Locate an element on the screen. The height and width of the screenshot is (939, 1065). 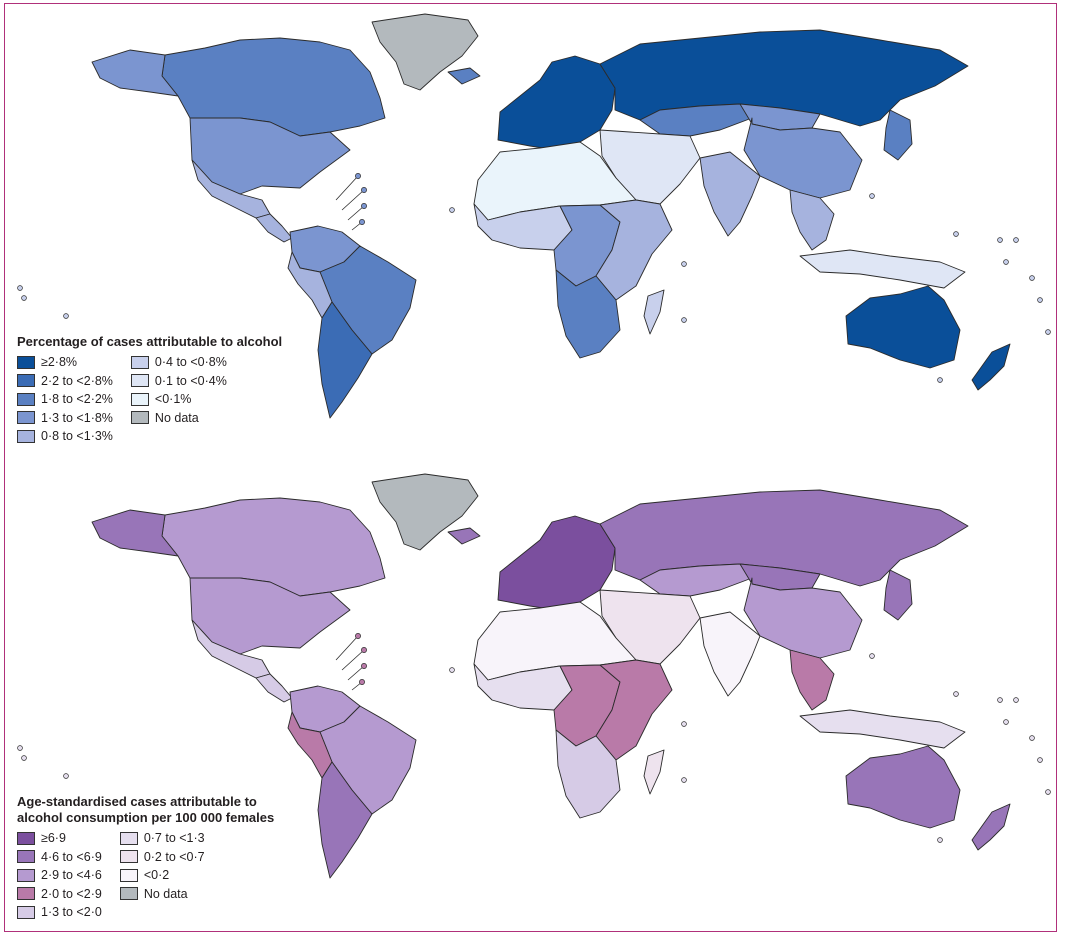
legend-item: 1·3 to <2·0 is located at coordinates (59, 912).